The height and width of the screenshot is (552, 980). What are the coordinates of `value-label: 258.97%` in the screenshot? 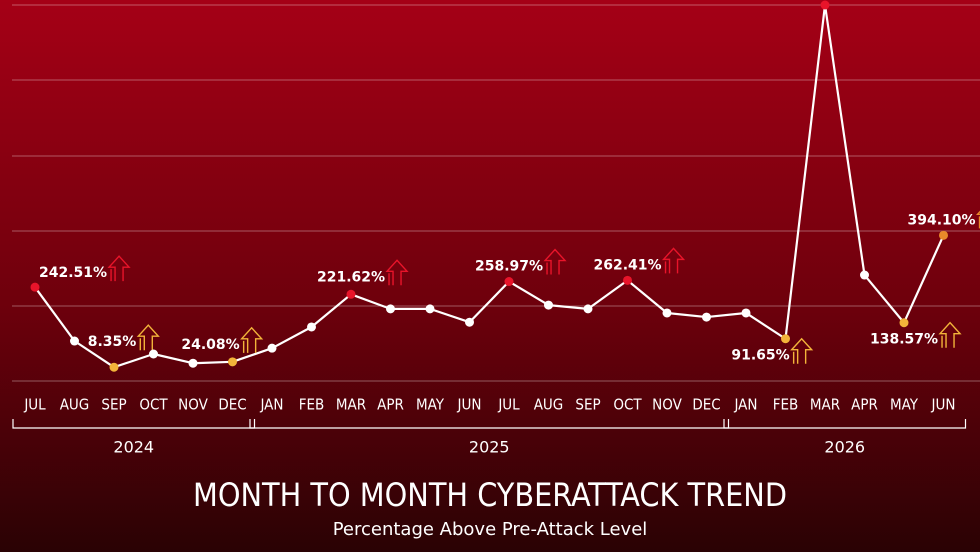 It's located at (509, 267).